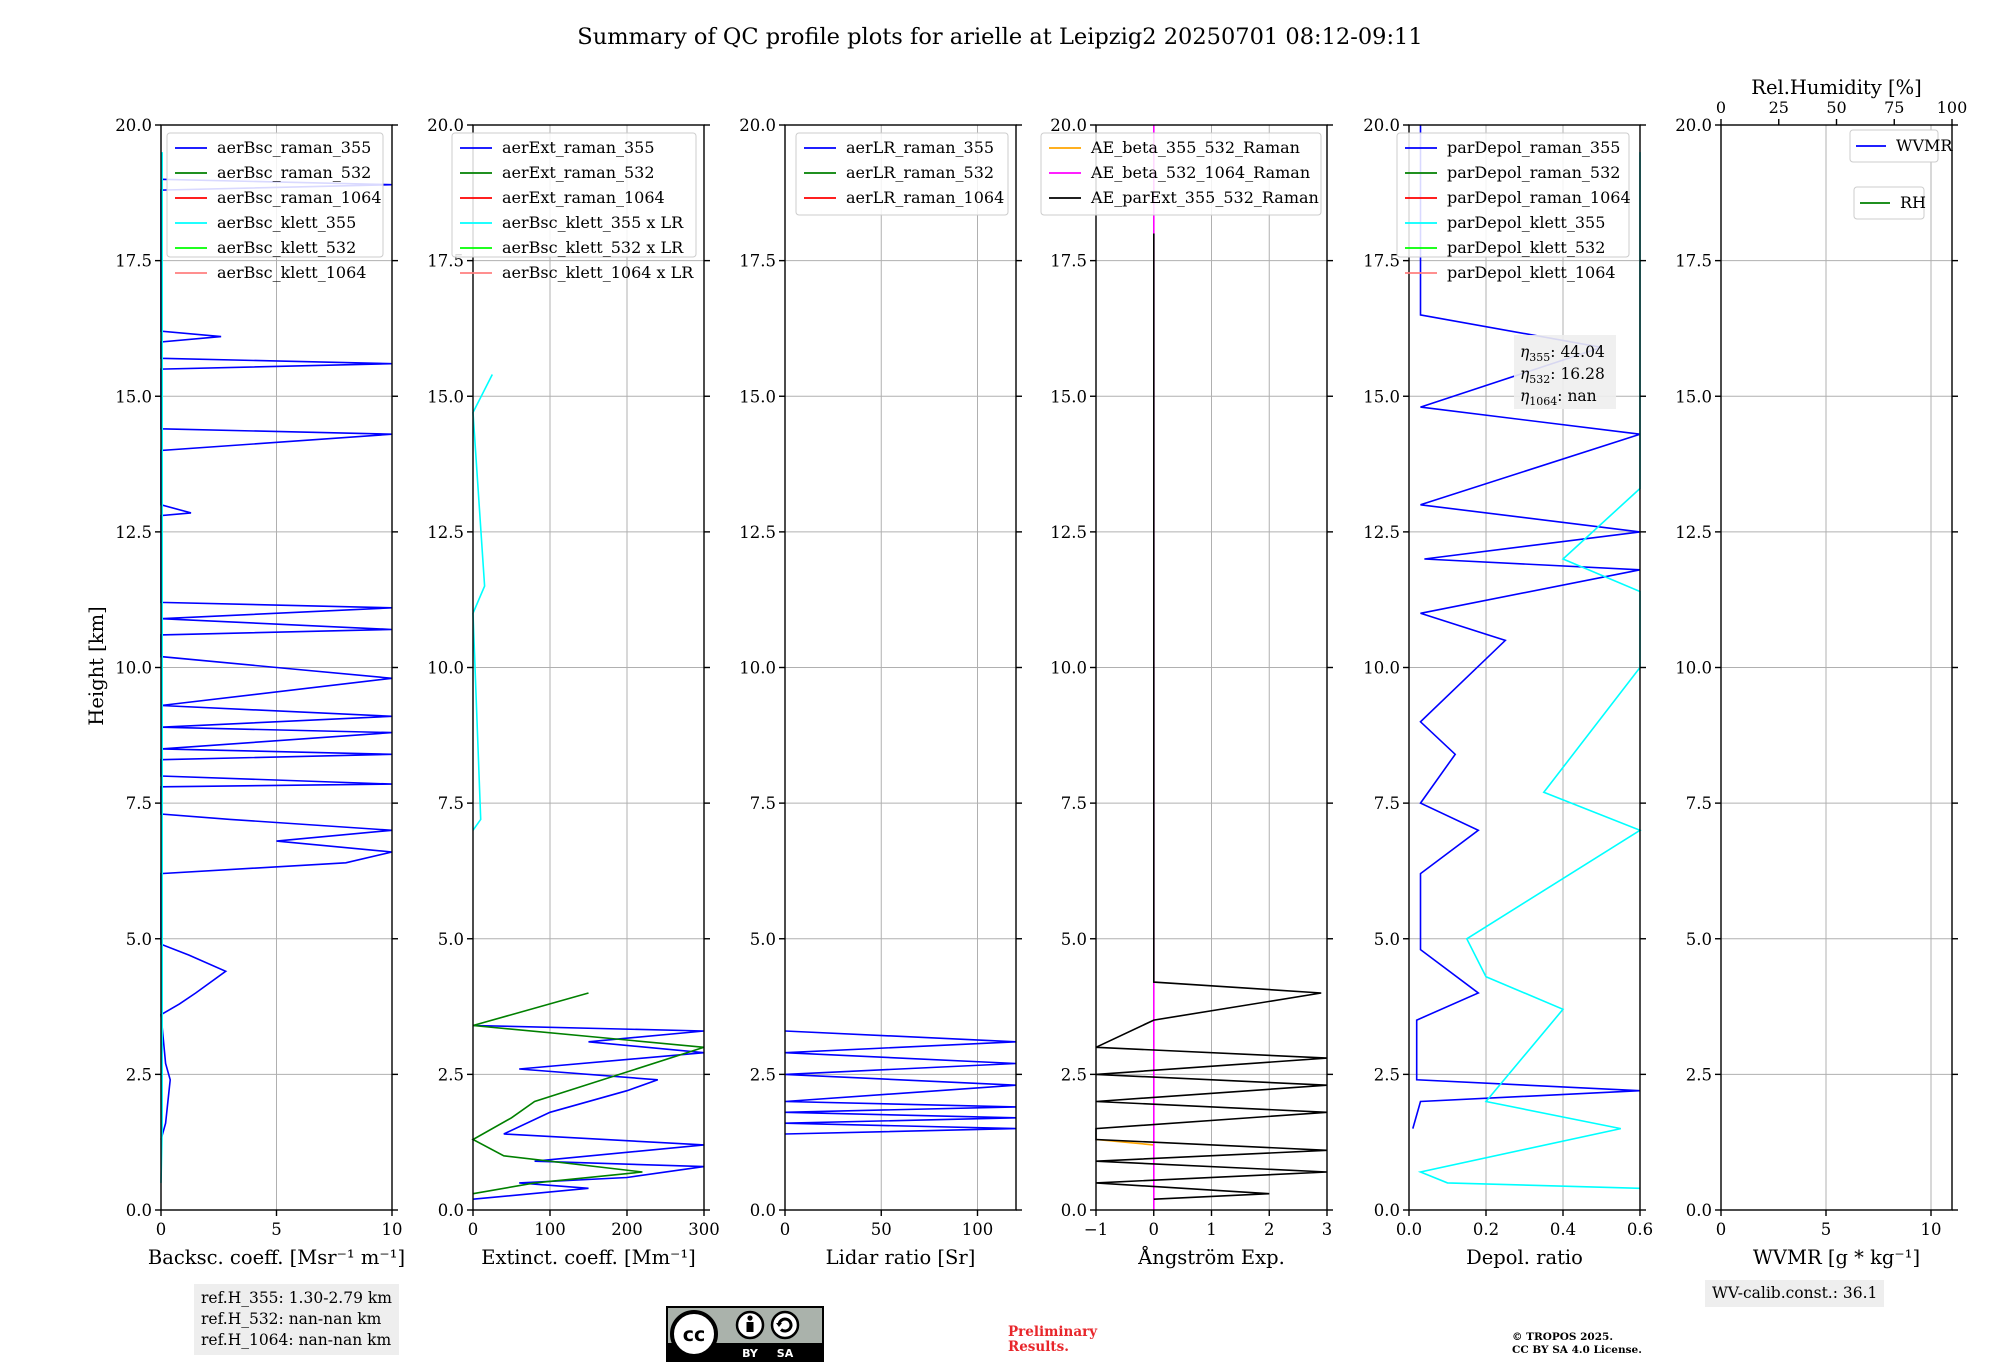 Image resolution: width=2000 pixels, height=1362 pixels. I want to click on legend-label: aerLR_raman_1064, so click(925, 197).